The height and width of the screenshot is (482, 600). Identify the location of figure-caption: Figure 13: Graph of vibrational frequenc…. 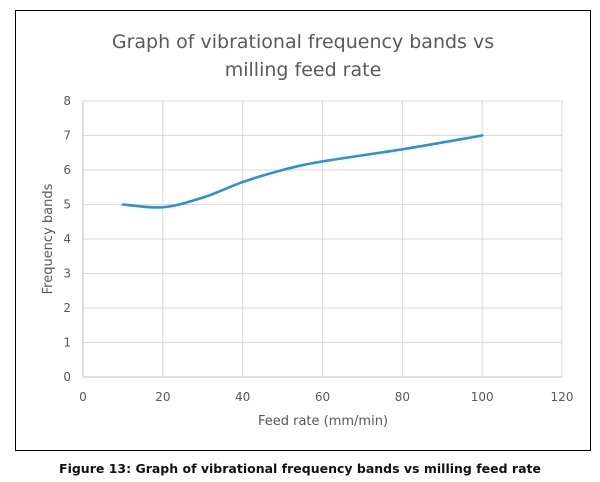
(300, 468).